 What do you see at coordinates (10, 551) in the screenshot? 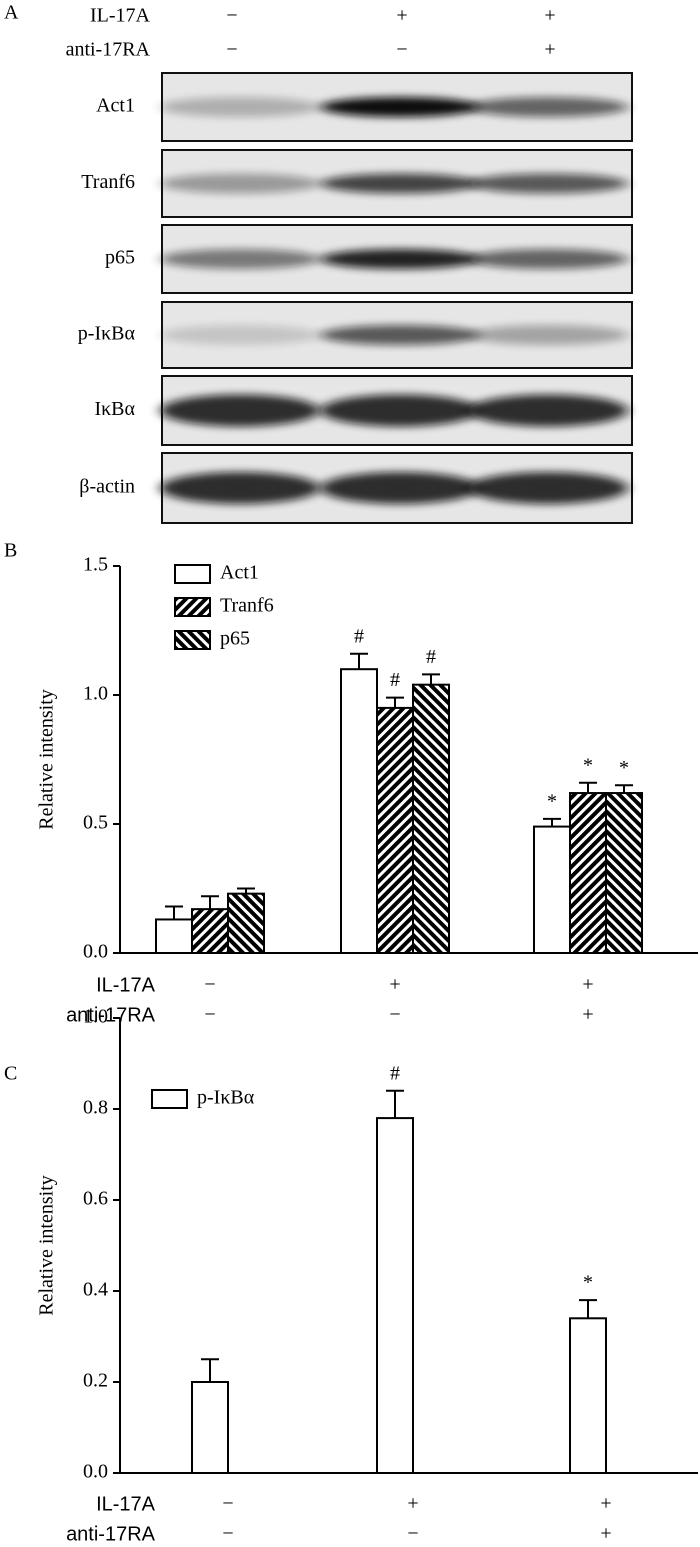
I see `panel-label: B` at bounding box center [10, 551].